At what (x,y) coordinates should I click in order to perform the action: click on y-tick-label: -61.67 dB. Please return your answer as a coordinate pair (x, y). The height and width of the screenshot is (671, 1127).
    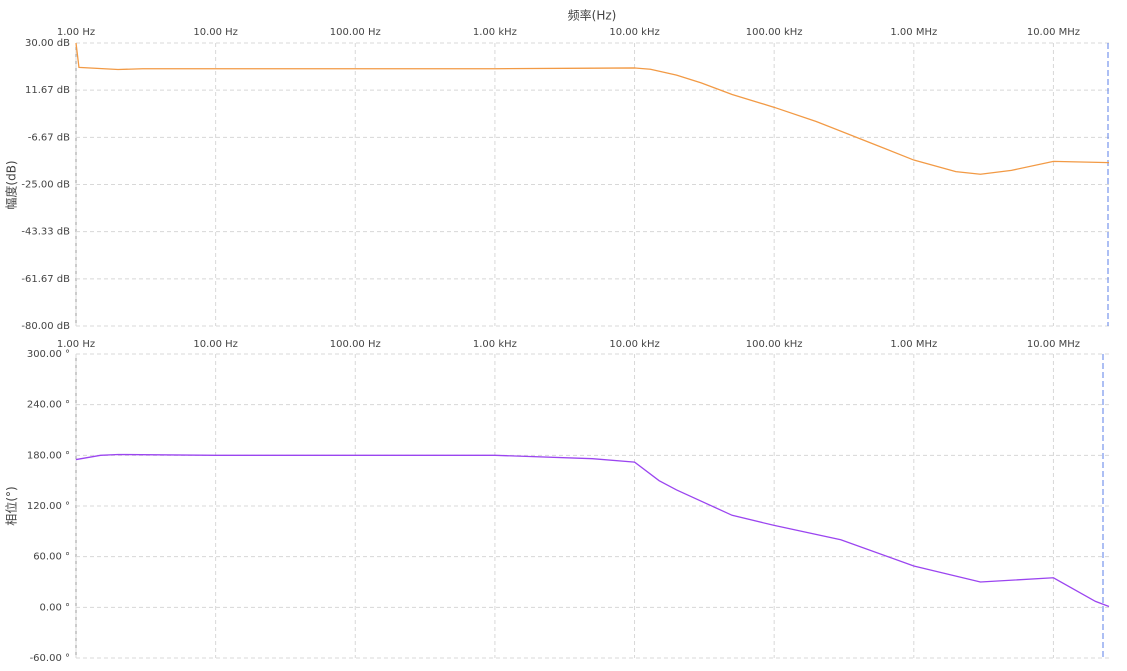
    Looking at the image, I should click on (45, 279).